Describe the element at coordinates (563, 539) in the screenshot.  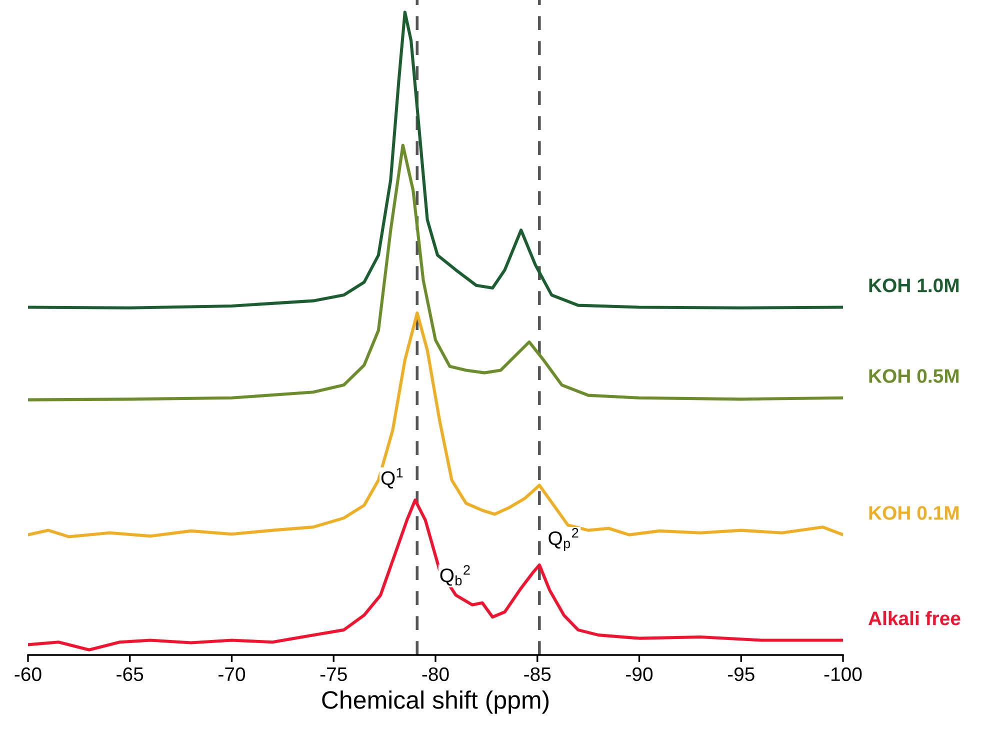
I see `annotation: Q$_{p}$$^{2}$` at that location.